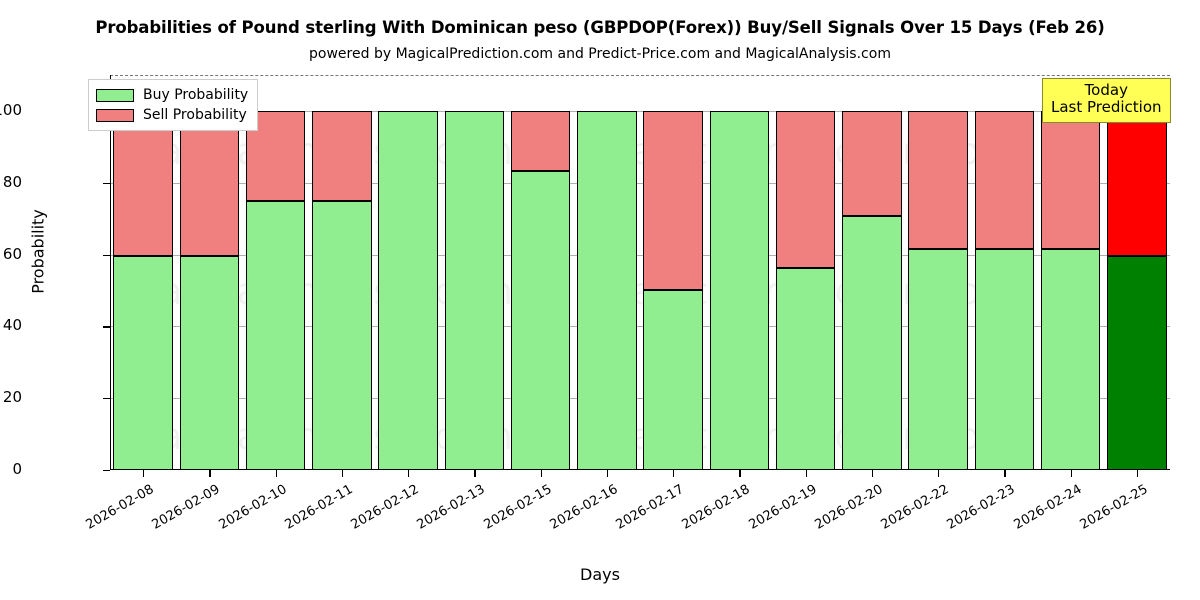 This screenshot has width=1200, height=600. Describe the element at coordinates (12, 397) in the screenshot. I see `y-tick-label-20: 20` at that location.